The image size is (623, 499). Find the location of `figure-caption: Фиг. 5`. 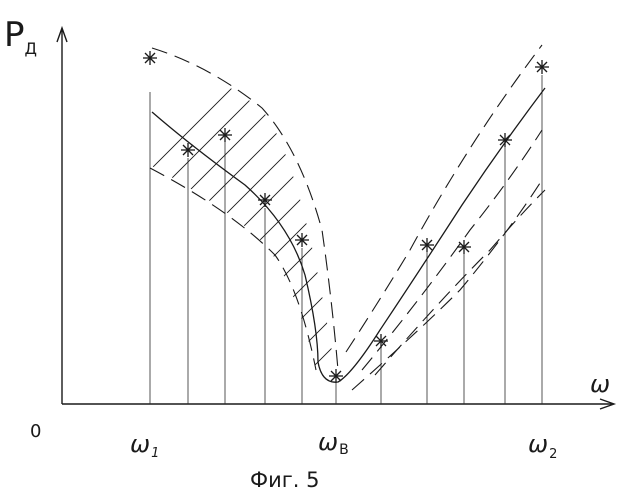

figure-caption: Фиг. 5 is located at coordinates (284, 480).